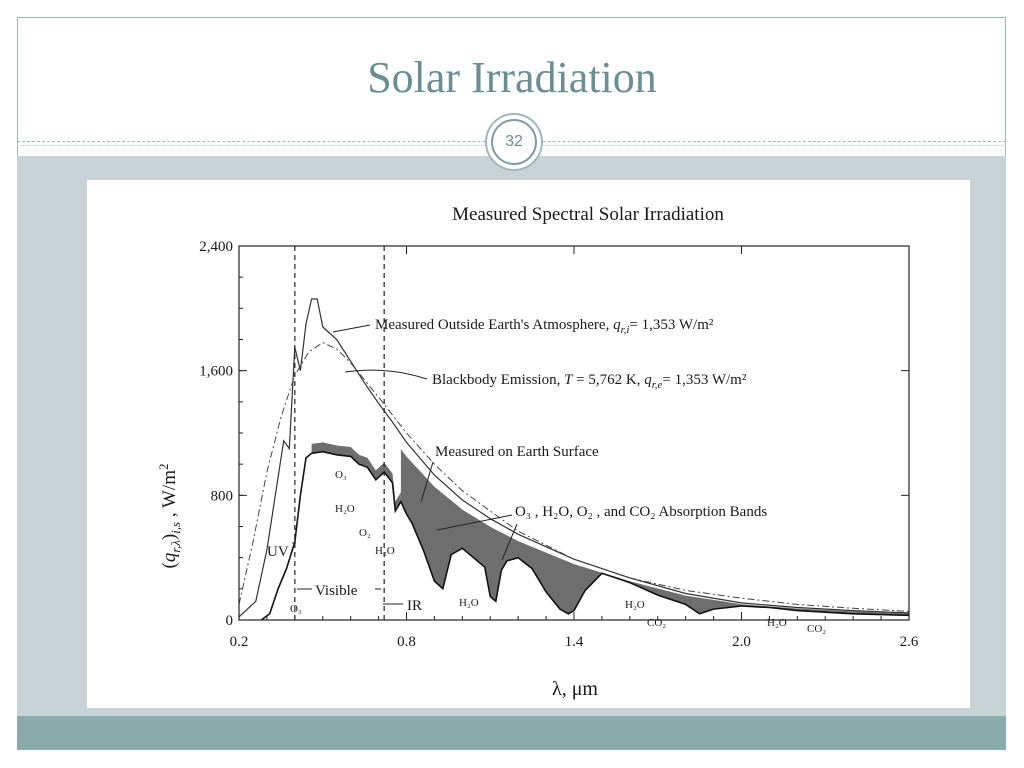  What do you see at coordinates (635, 605) in the screenshot?
I see `h2o-label-d: H₂O` at bounding box center [635, 605].